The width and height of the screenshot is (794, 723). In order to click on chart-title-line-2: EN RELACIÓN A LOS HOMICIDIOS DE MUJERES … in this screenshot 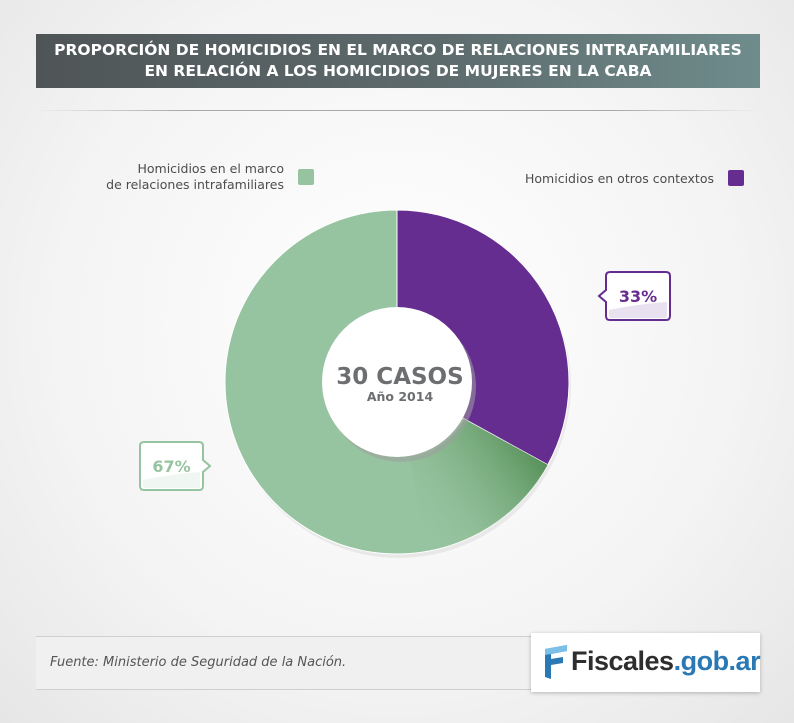, I will do `click(398, 71)`.